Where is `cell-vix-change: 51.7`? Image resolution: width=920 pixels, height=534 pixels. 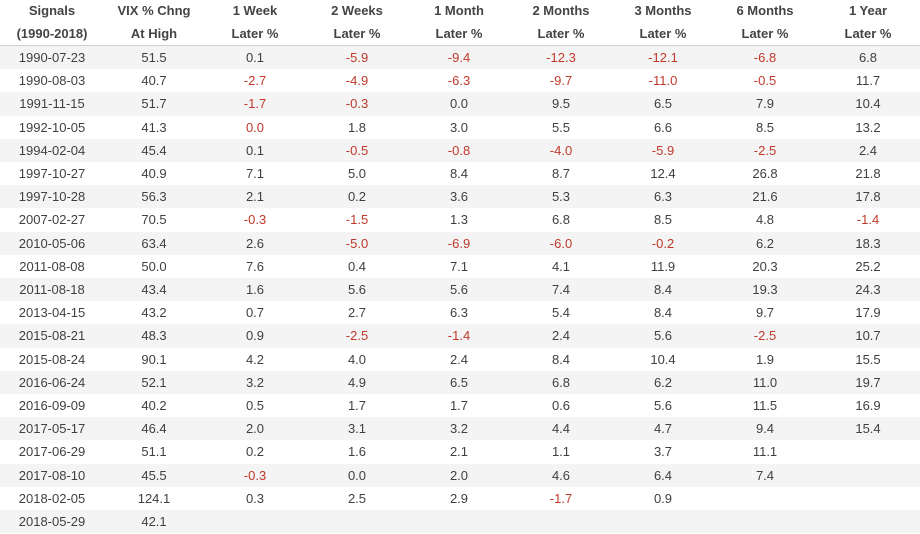
cell-vix-change: 51.7 is located at coordinates (154, 104).